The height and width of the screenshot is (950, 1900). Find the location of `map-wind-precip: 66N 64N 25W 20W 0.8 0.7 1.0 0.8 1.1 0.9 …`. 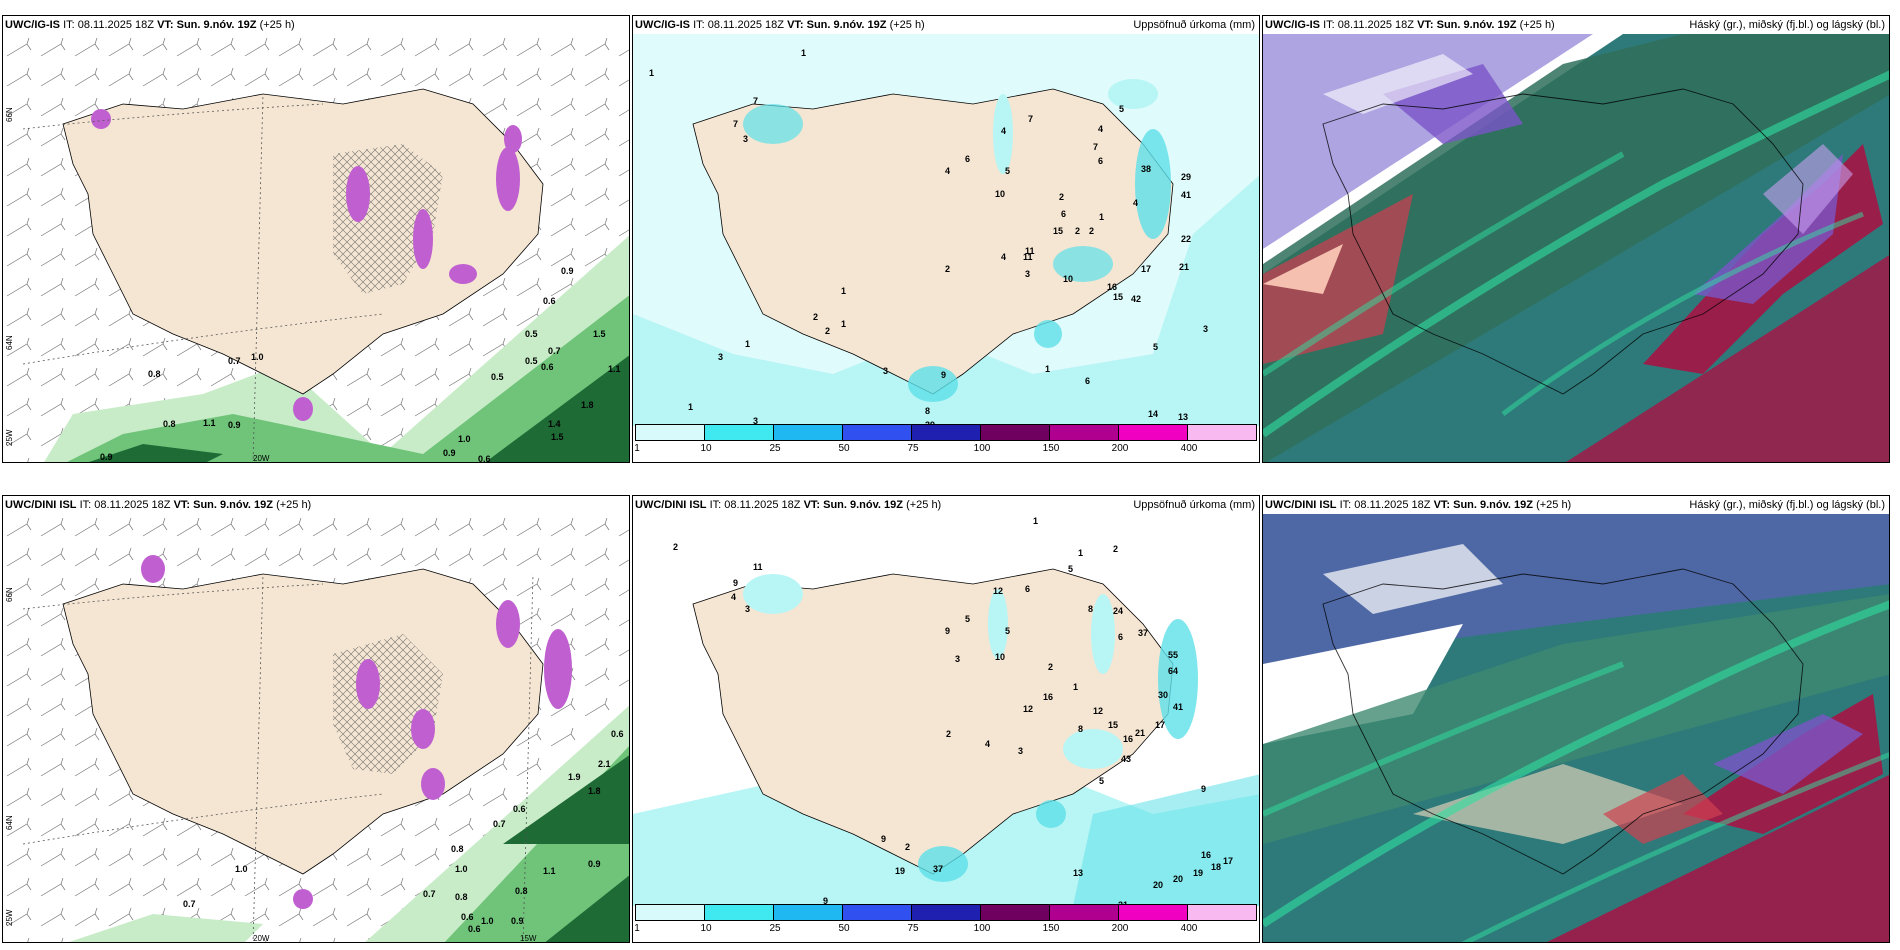

map-wind-precip: 66N 64N 25W 20W 0.8 0.7 1.0 0.8 1.1 0.9 … is located at coordinates (316, 248).